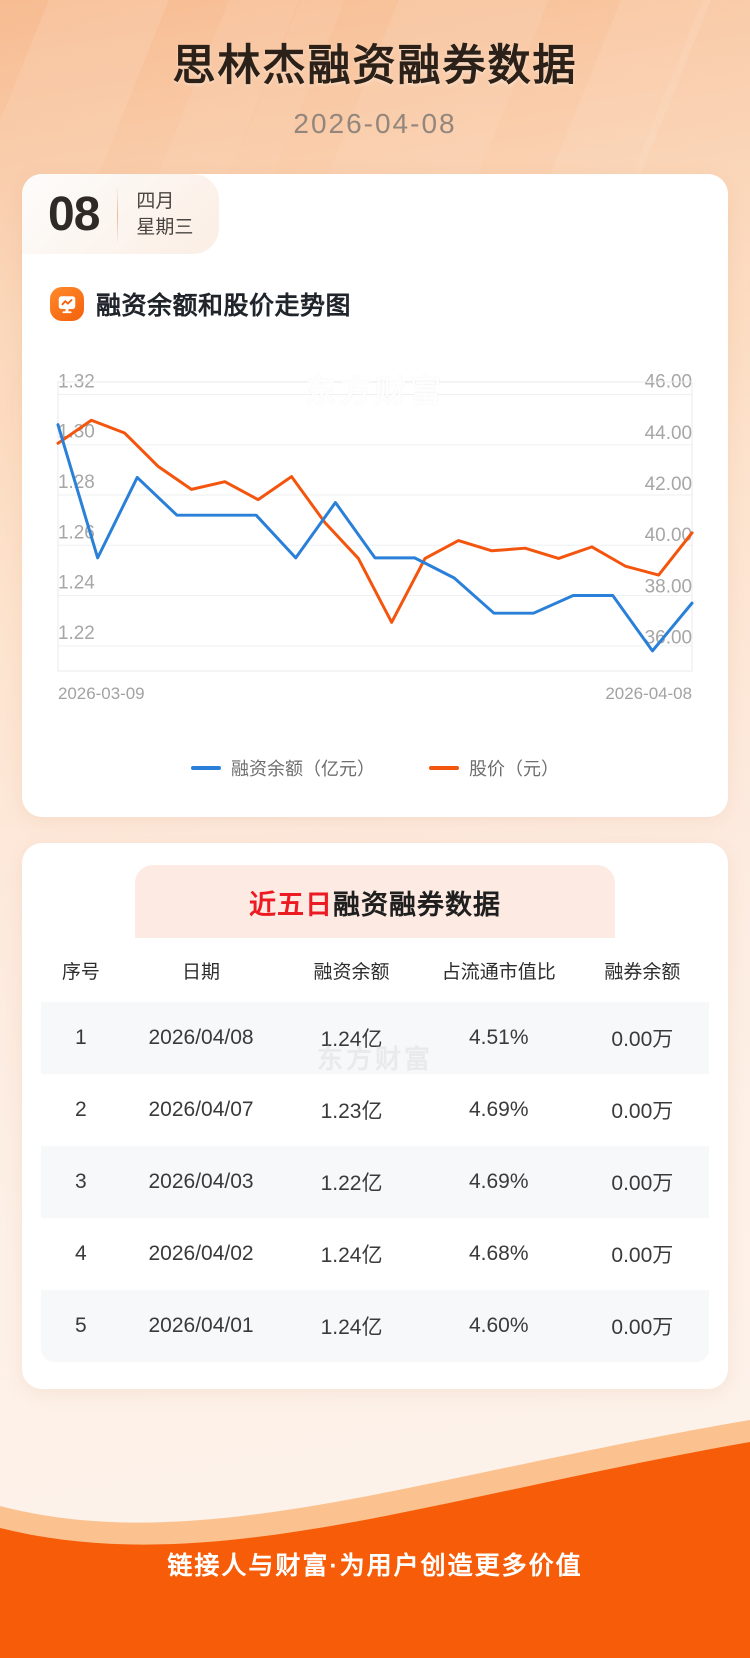 The image size is (750, 1658). I want to click on cell-index: 3, so click(81, 1181).